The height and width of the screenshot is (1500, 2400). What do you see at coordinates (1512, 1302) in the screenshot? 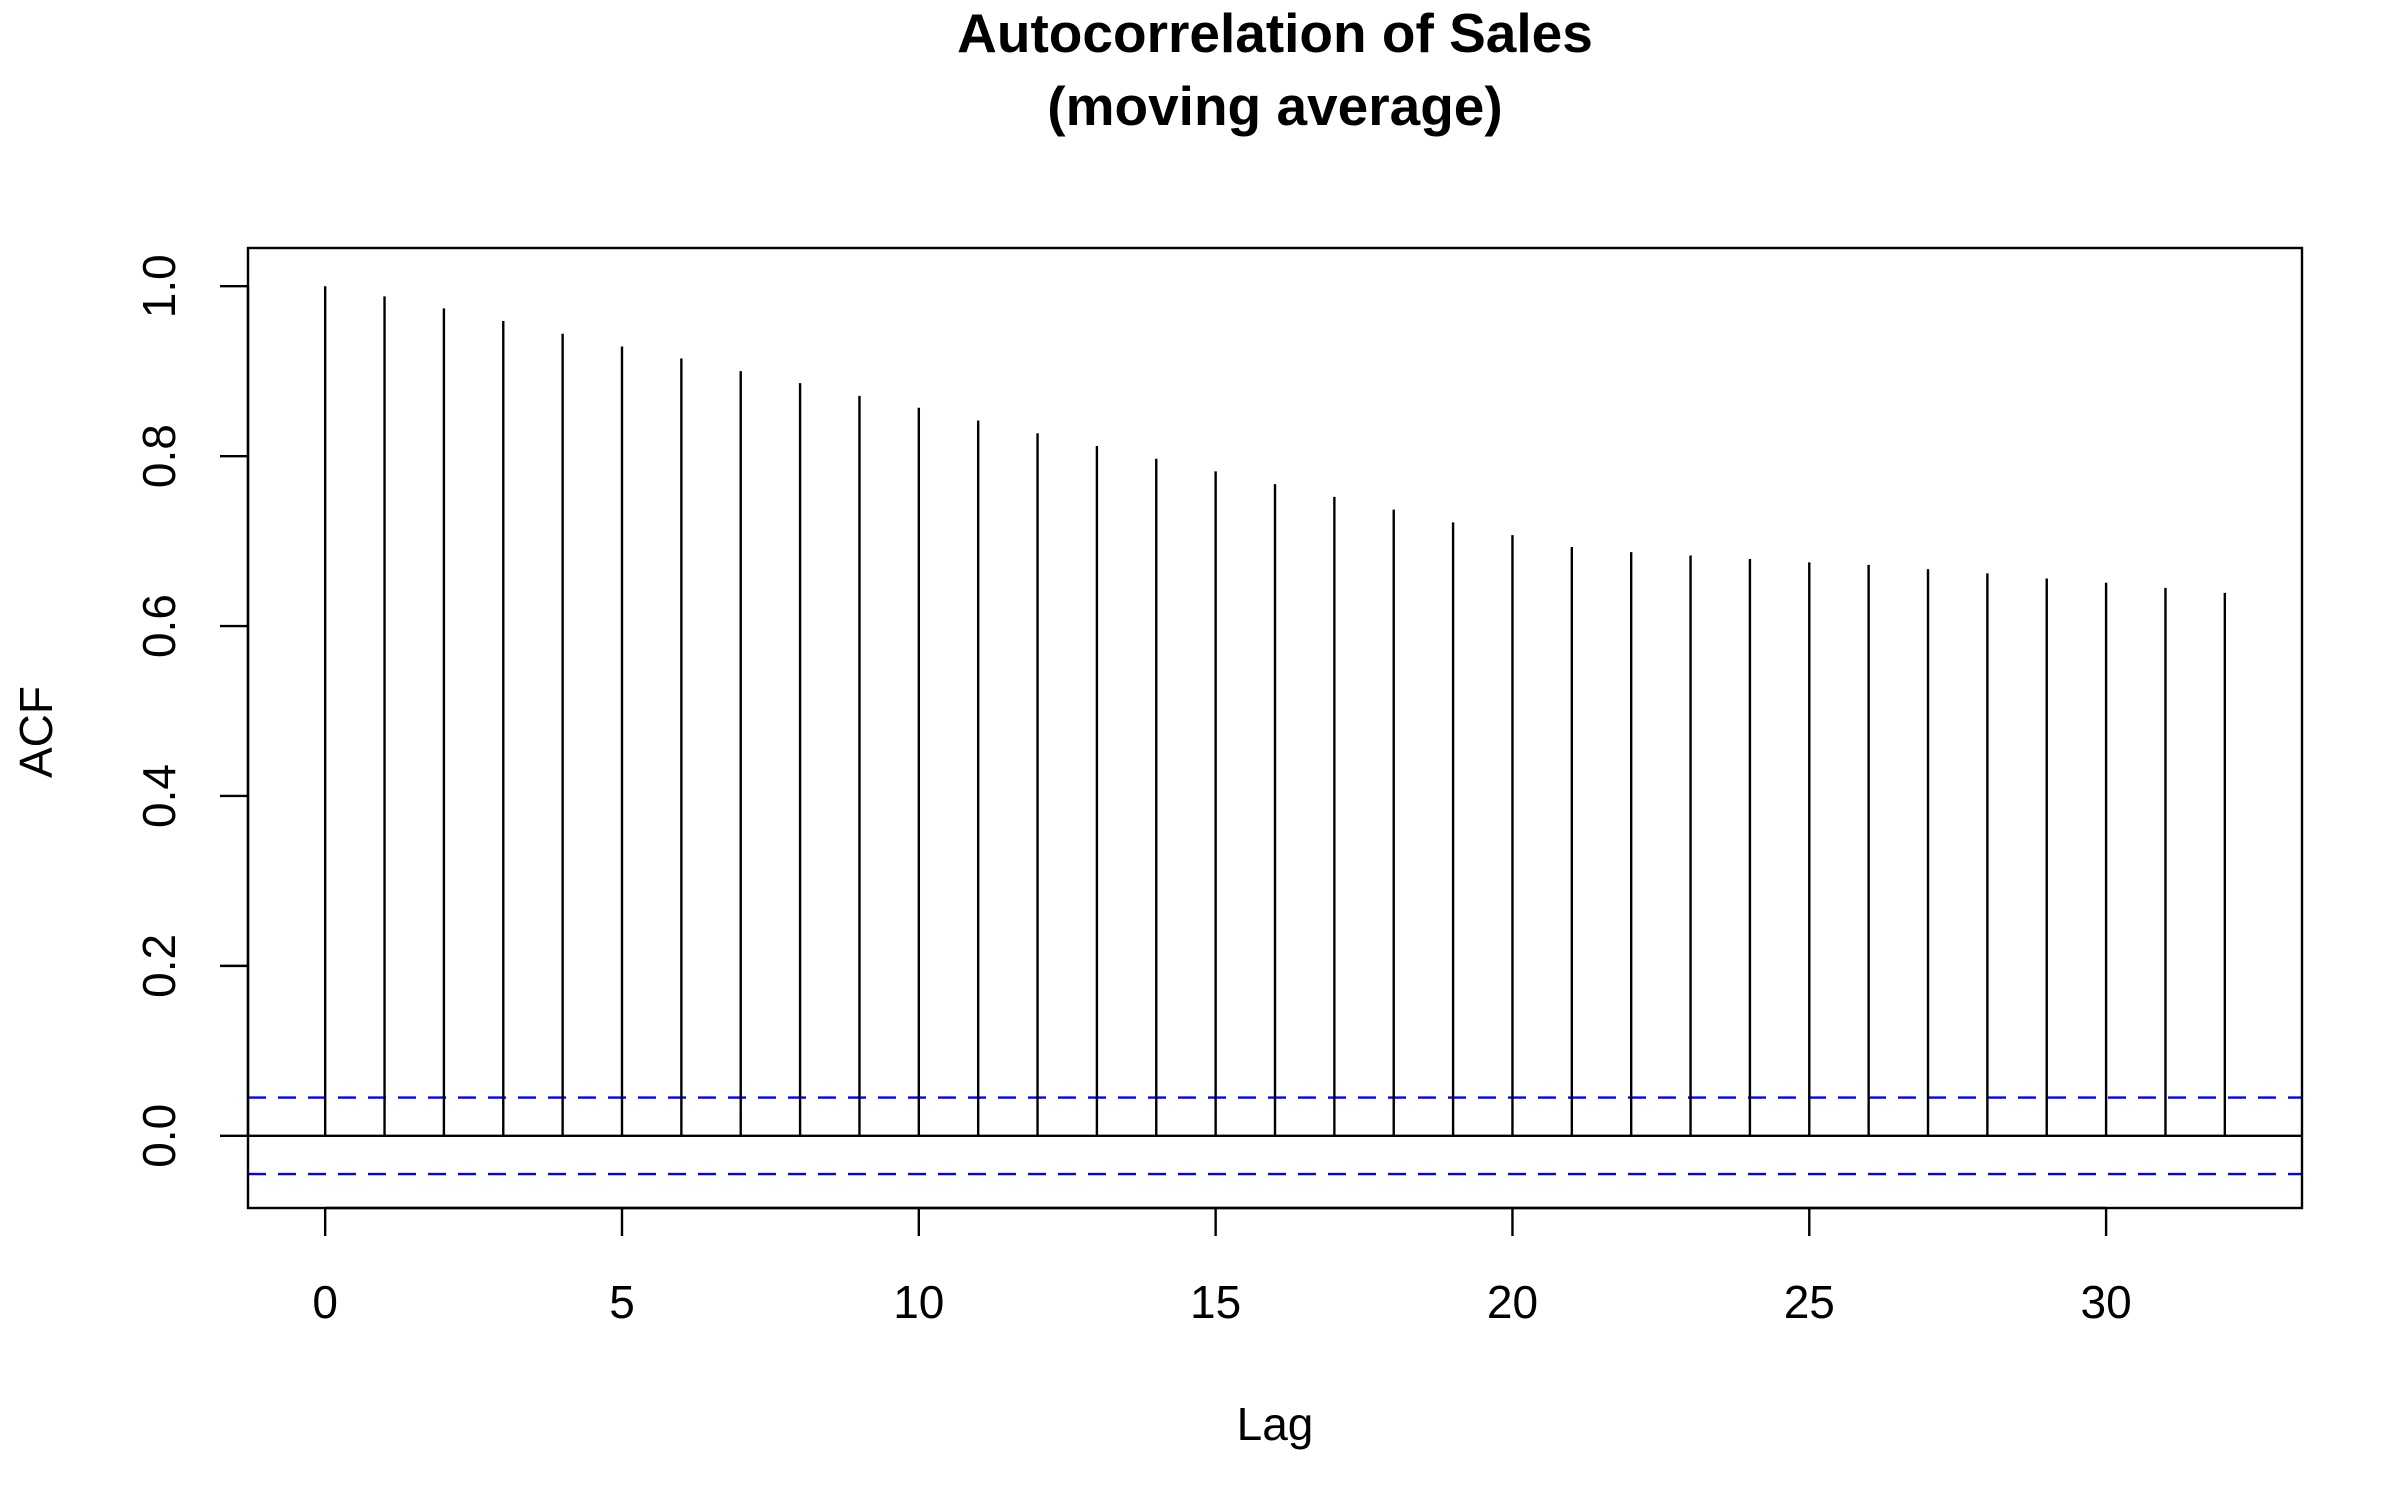
I see `x-tick-label: 20` at bounding box center [1512, 1302].